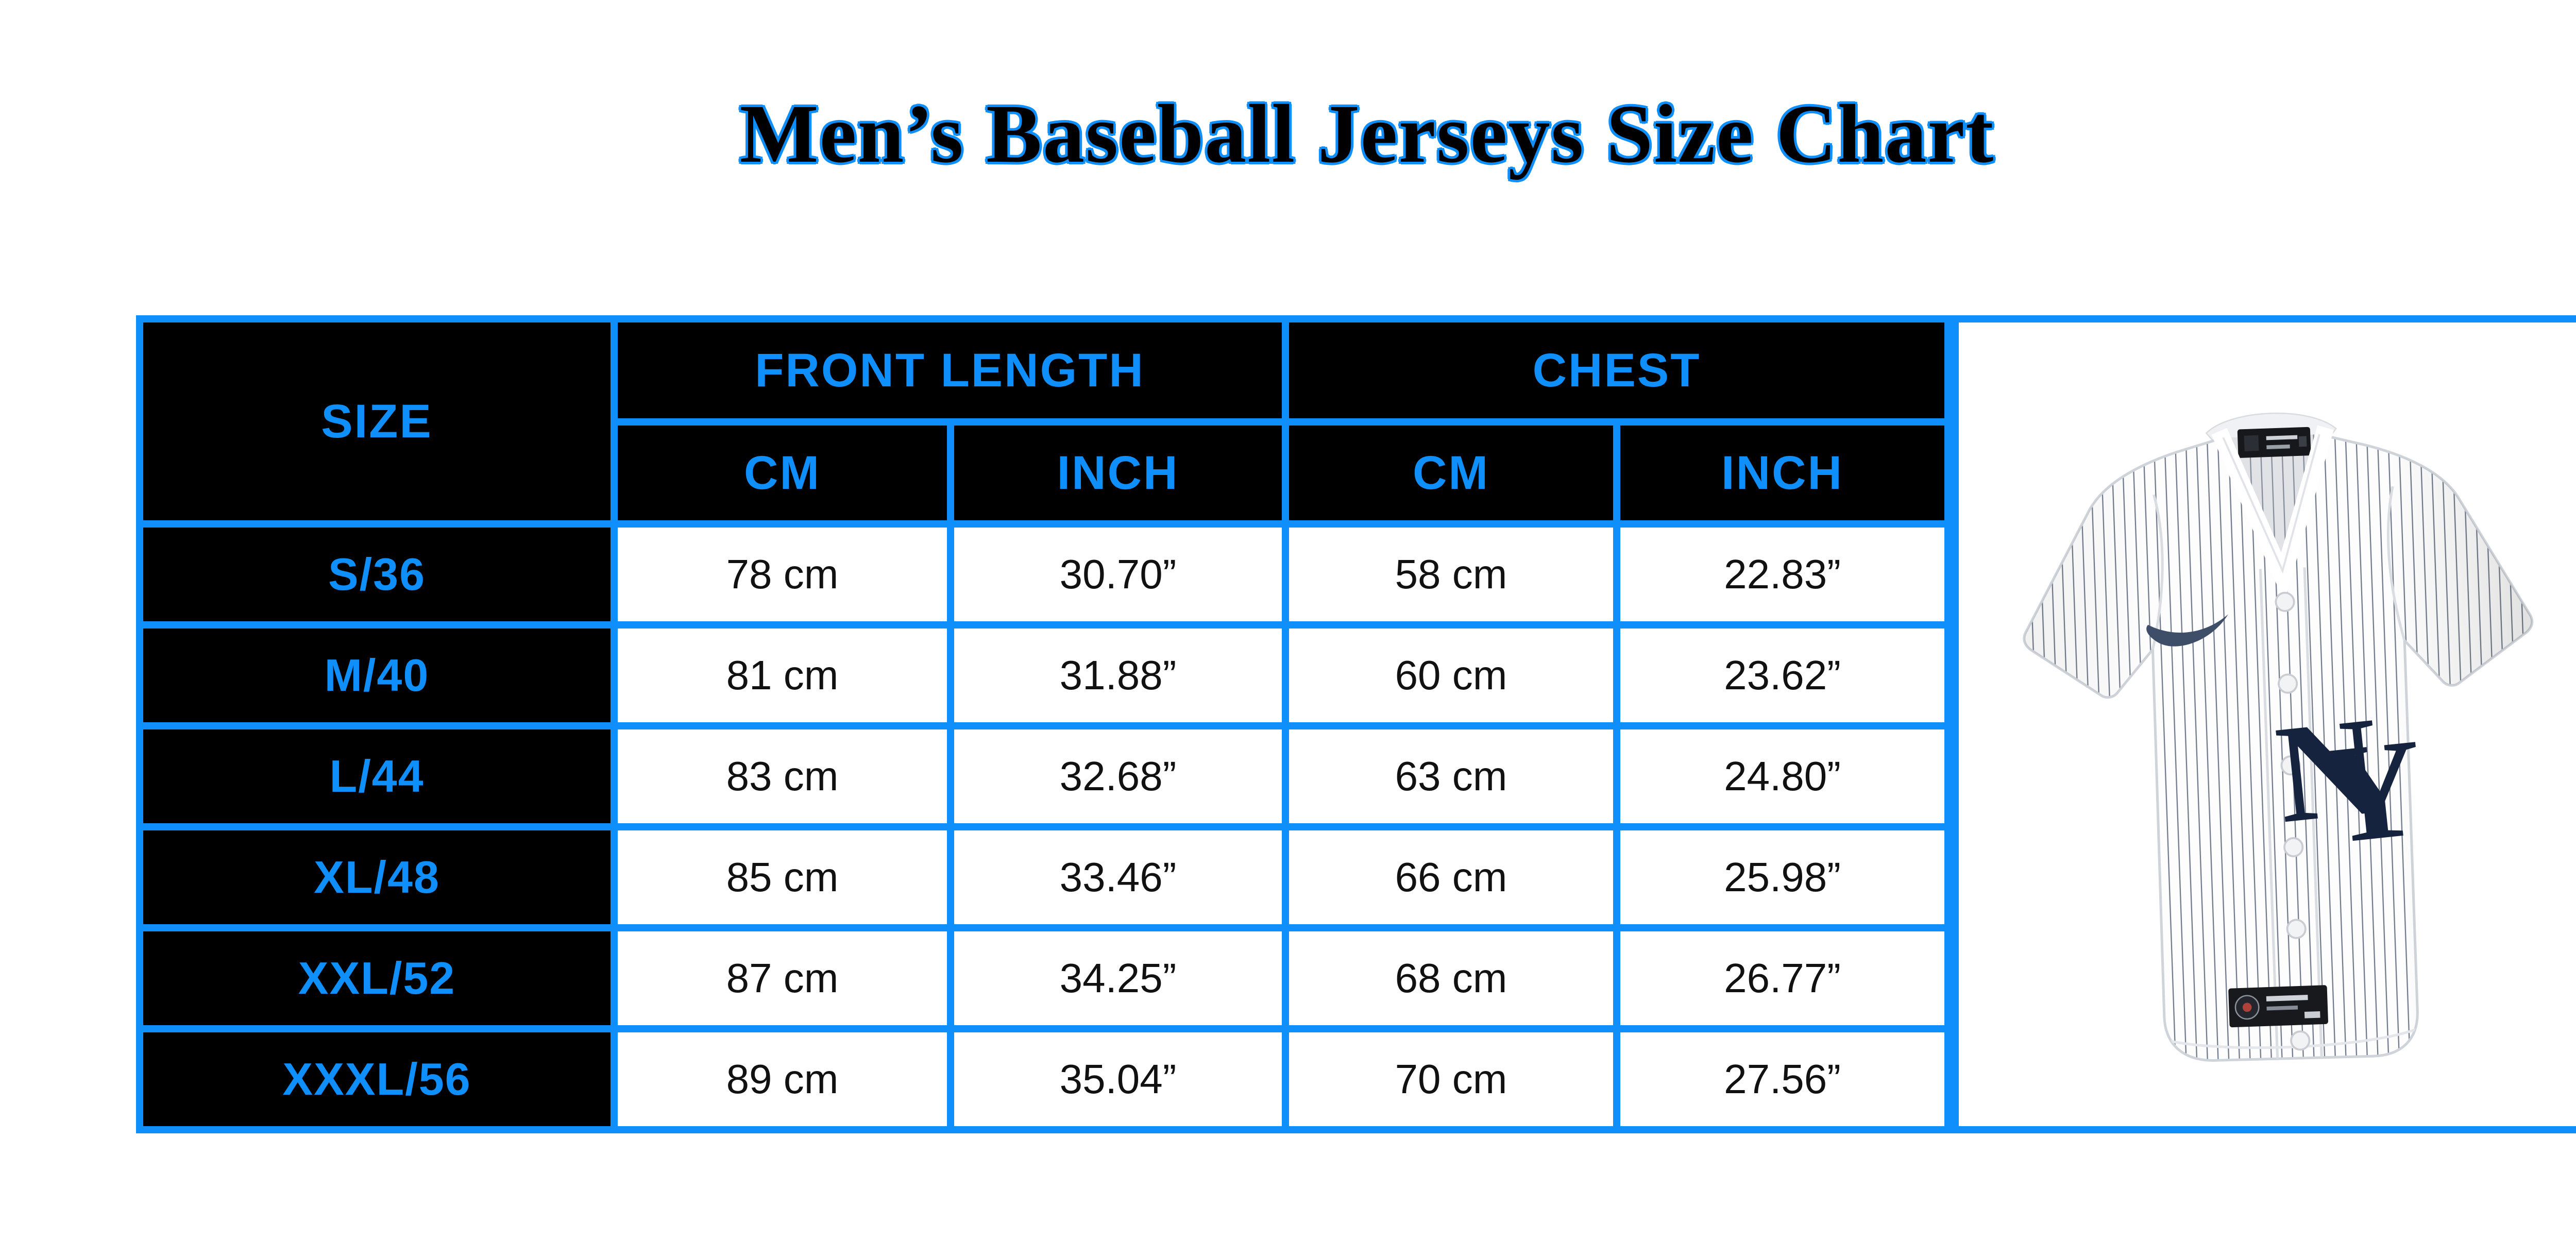 The image size is (2576, 1257). I want to click on vneck-trim, so click(2272, 513).